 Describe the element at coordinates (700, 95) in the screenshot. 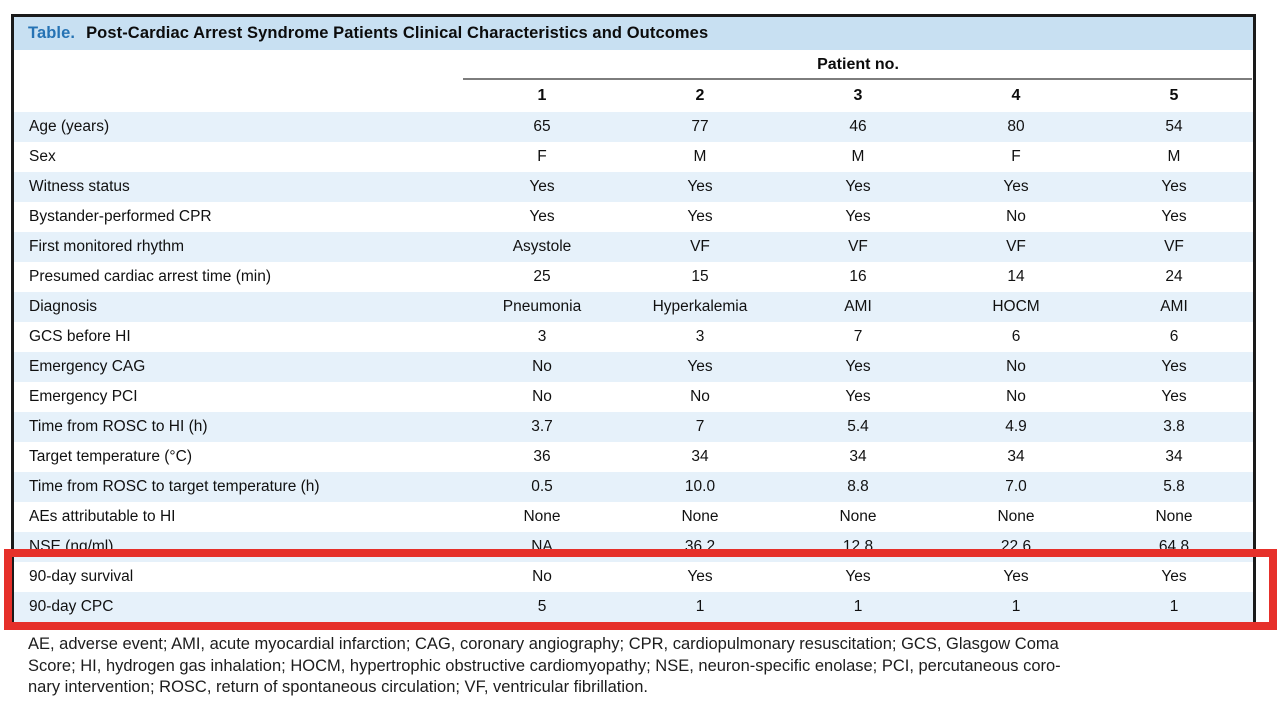

I see `column-header-patient-2: 2` at that location.